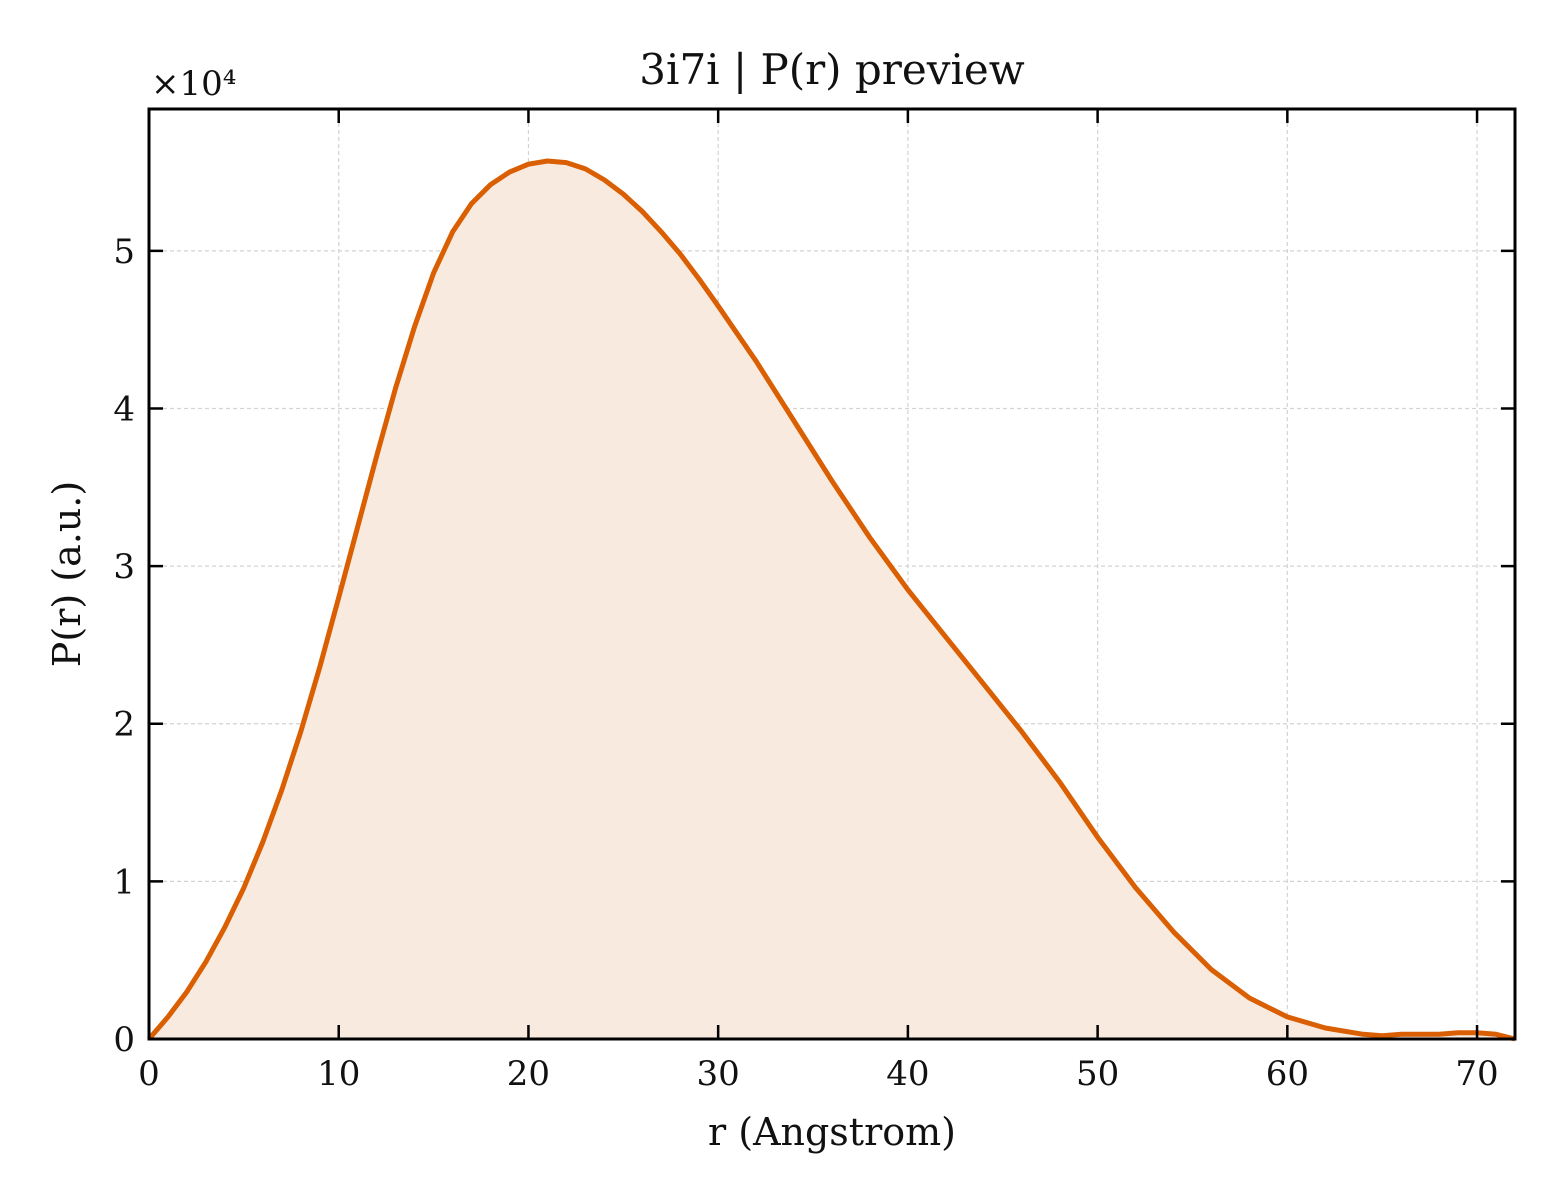  What do you see at coordinates (338, 1074) in the screenshot?
I see `x-tick-label: 10` at bounding box center [338, 1074].